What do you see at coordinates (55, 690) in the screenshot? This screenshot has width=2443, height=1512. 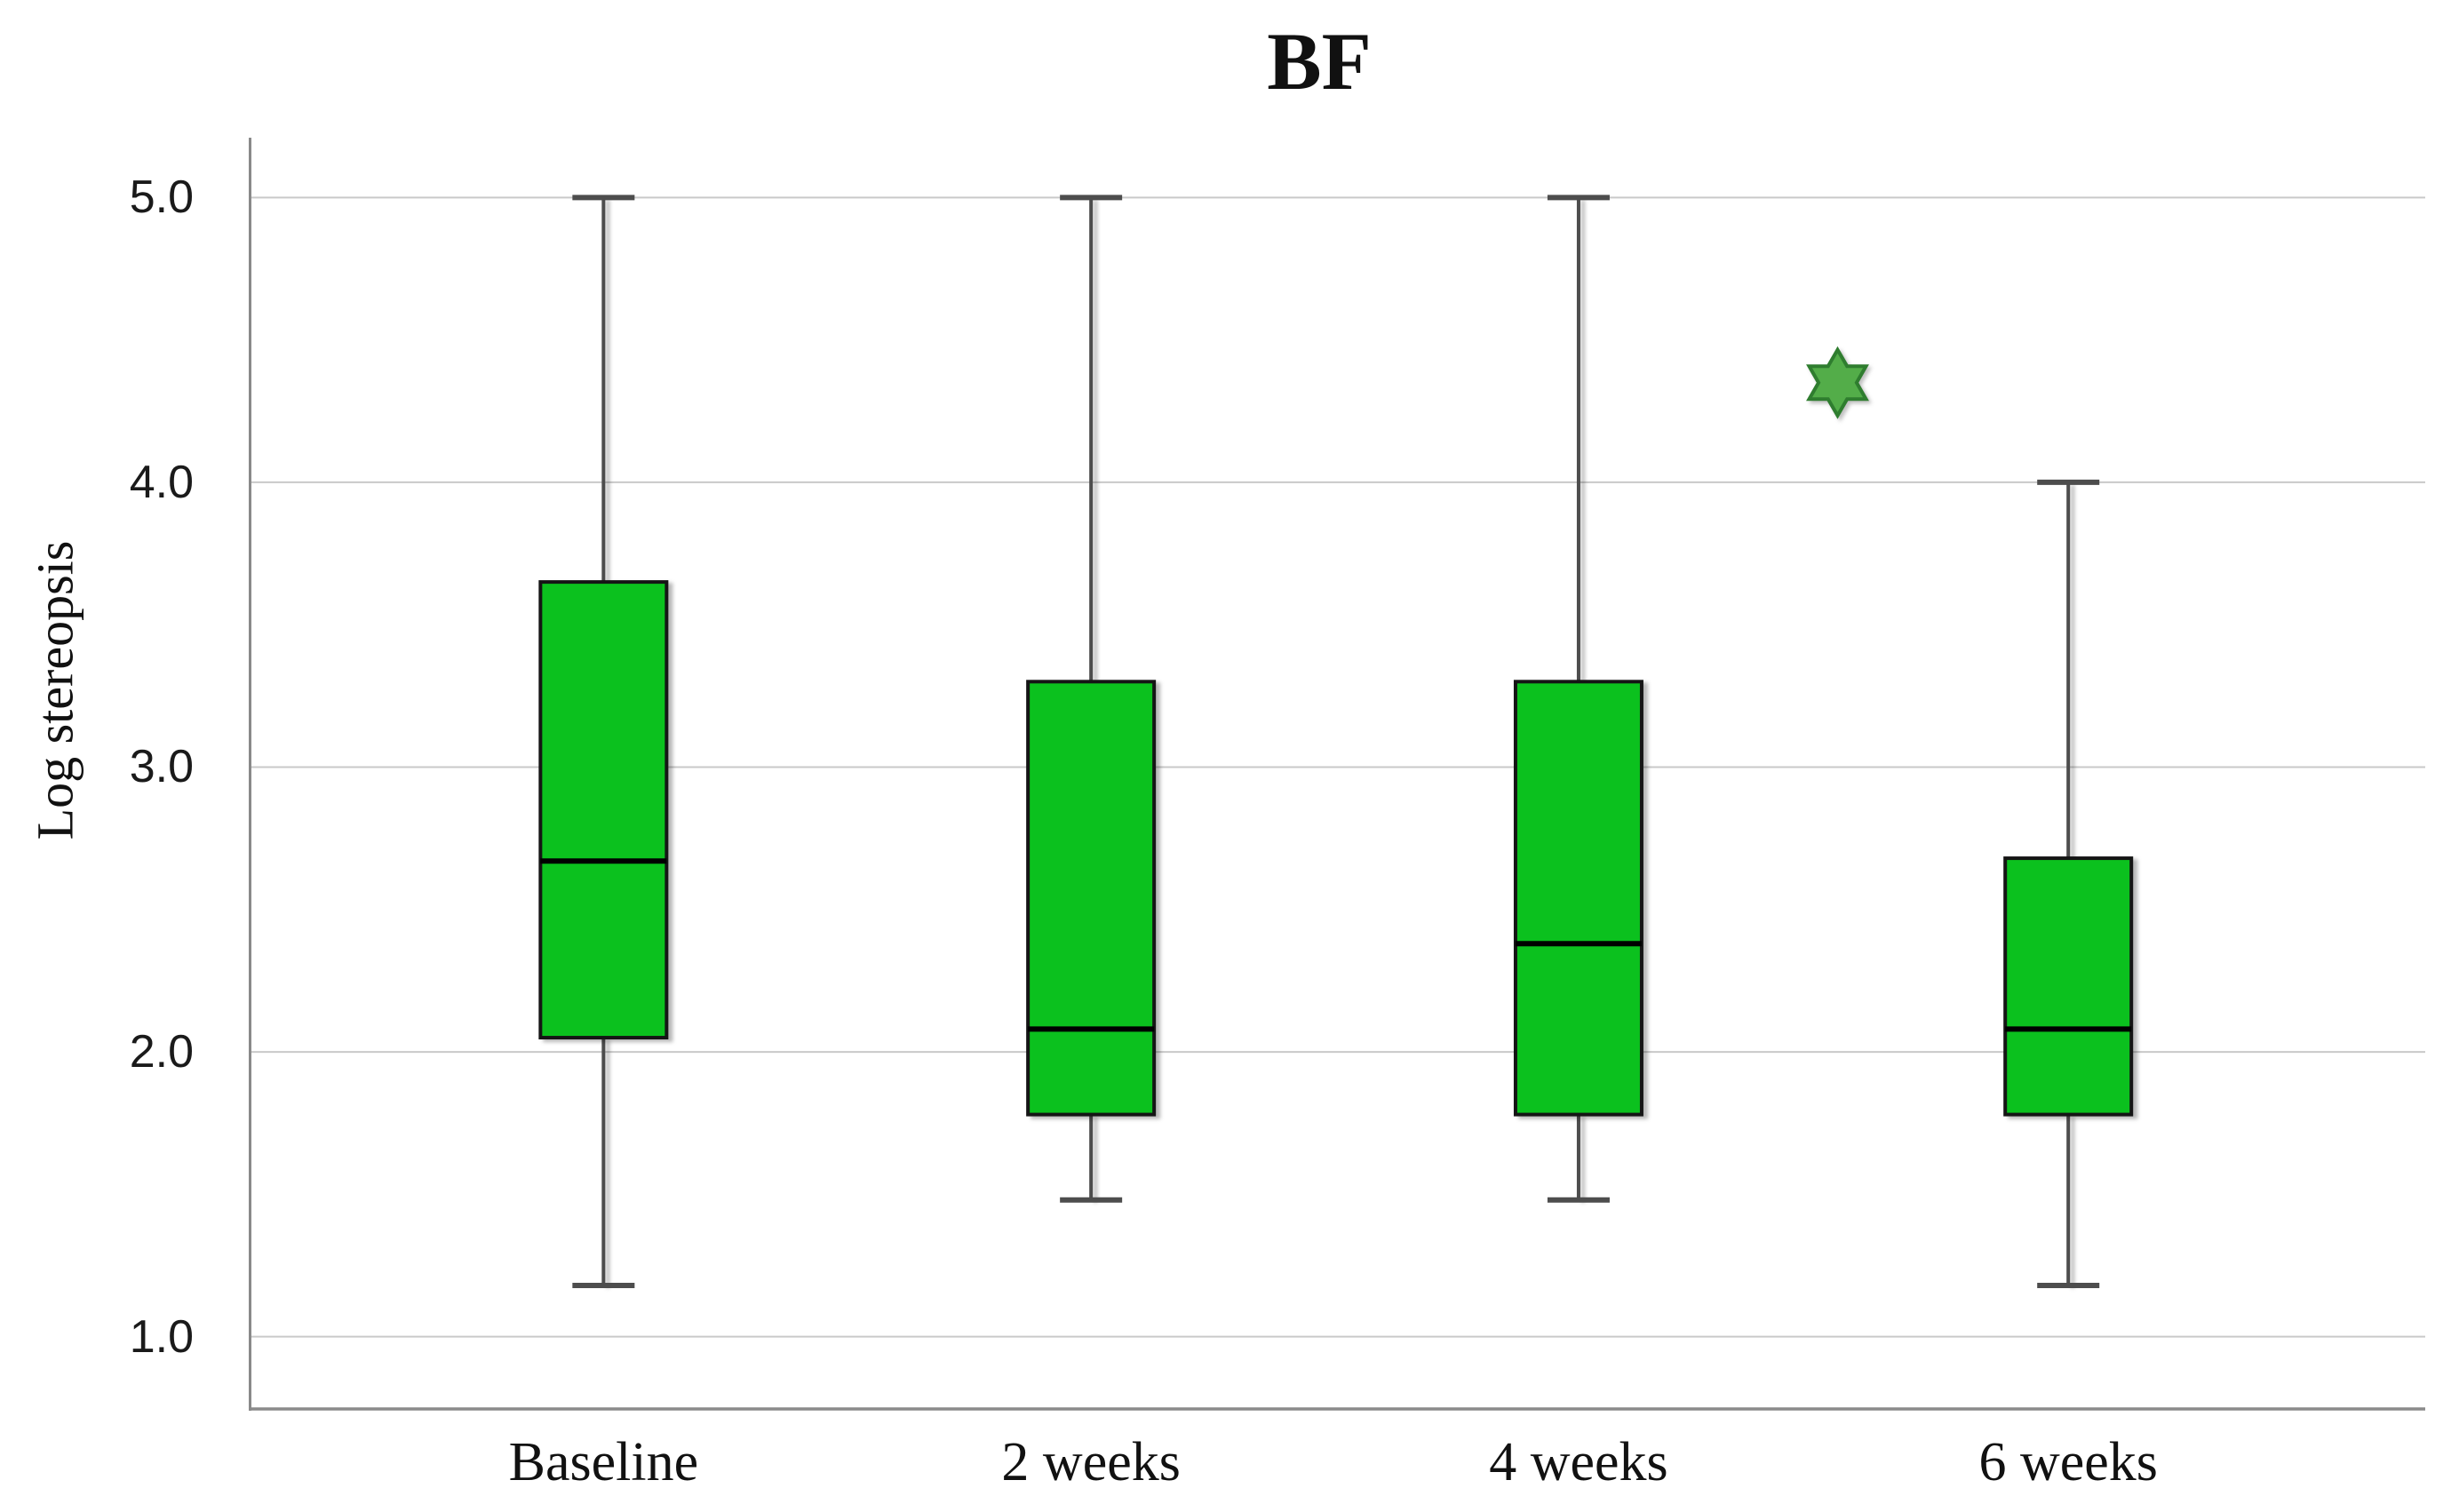 I see `y-axis-title: Log stereopsis` at bounding box center [55, 690].